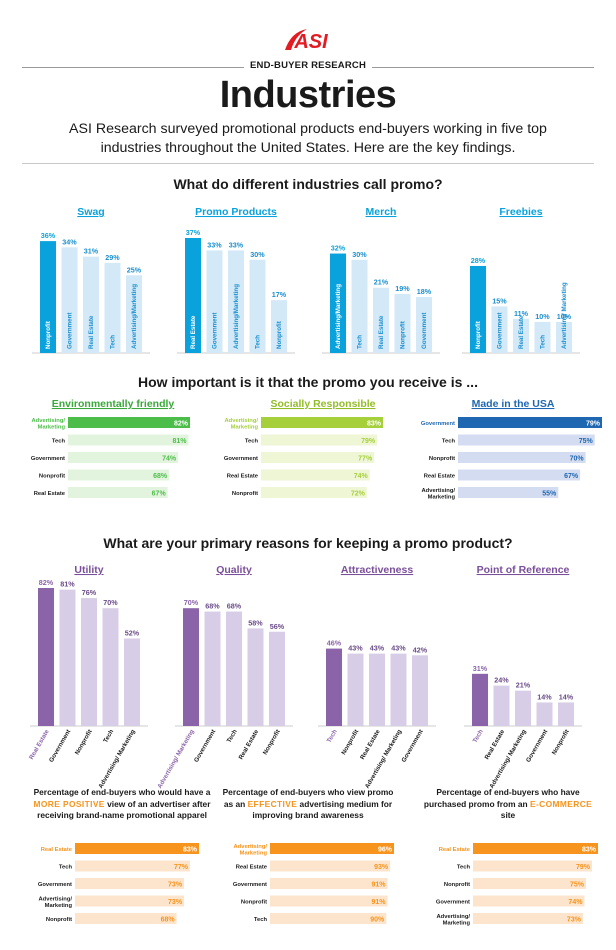 The height and width of the screenshot is (950, 616). I want to click on bar-socially-responsible-advertising-marketing, so click(322, 422).